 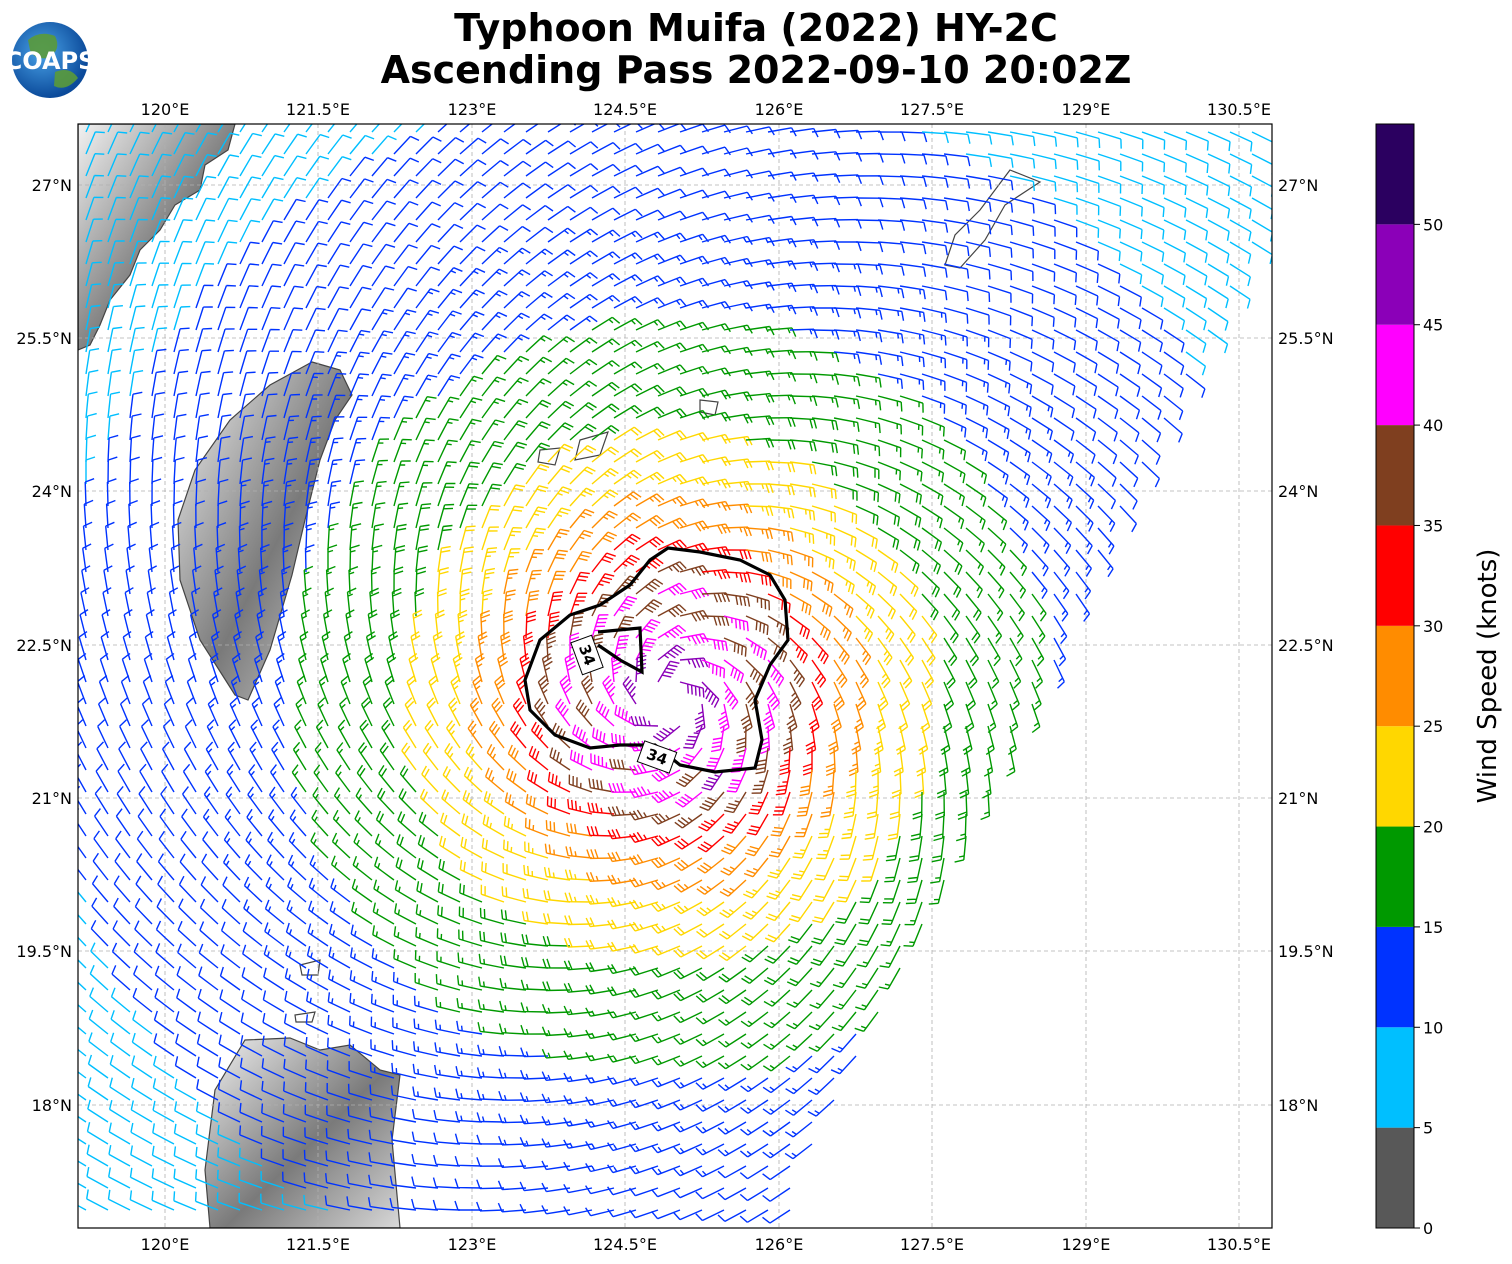 What do you see at coordinates (50, 61) in the screenshot?
I see `logo-text: COAPS` at bounding box center [50, 61].